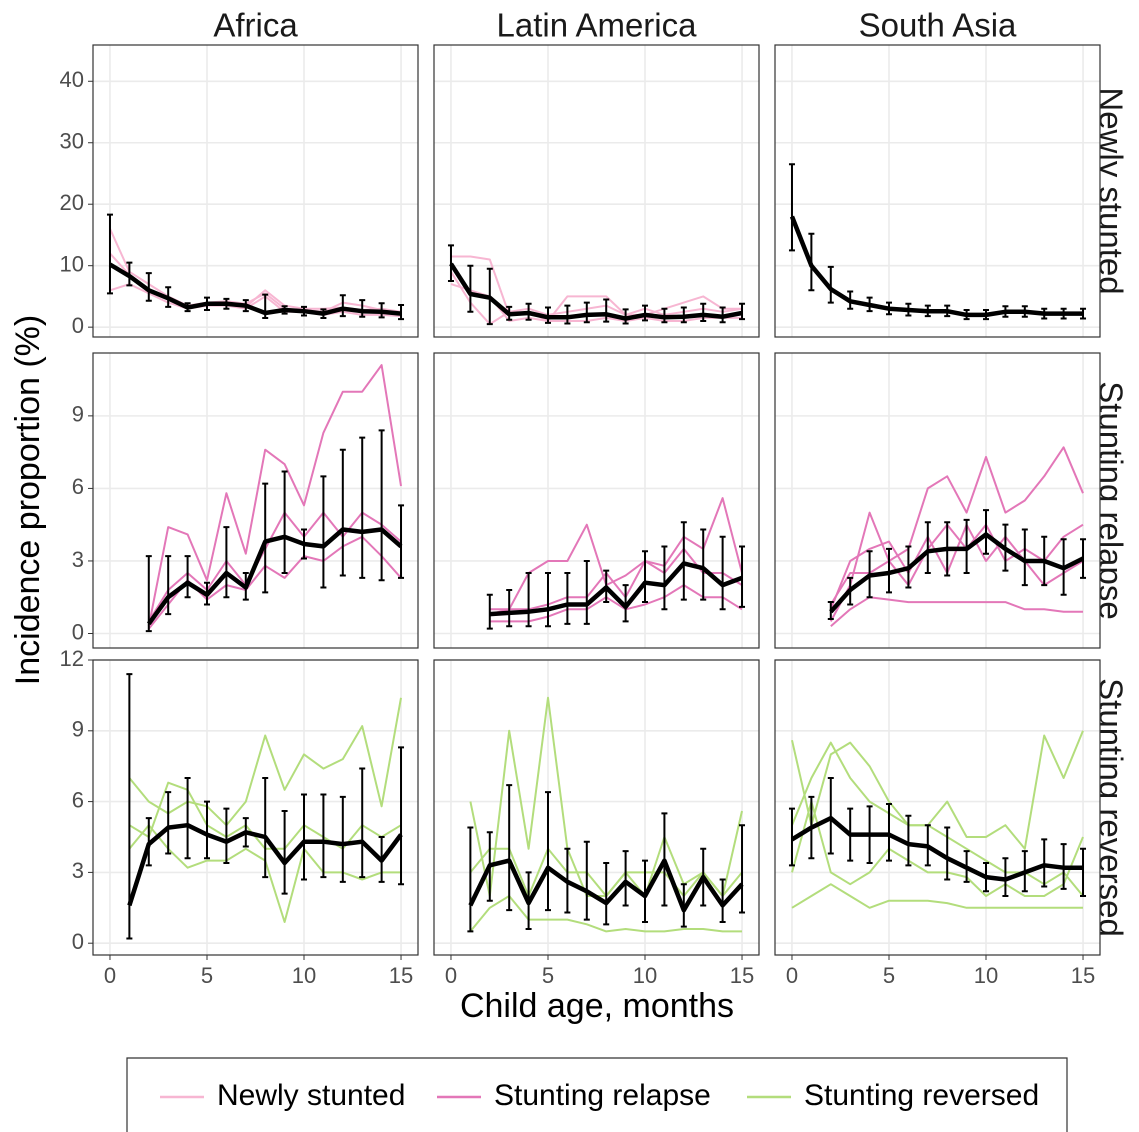 This screenshot has width=1139, height=1132. Describe the element at coordinates (1083, 975) in the screenshot. I see `x-tick-label: 15` at that location.